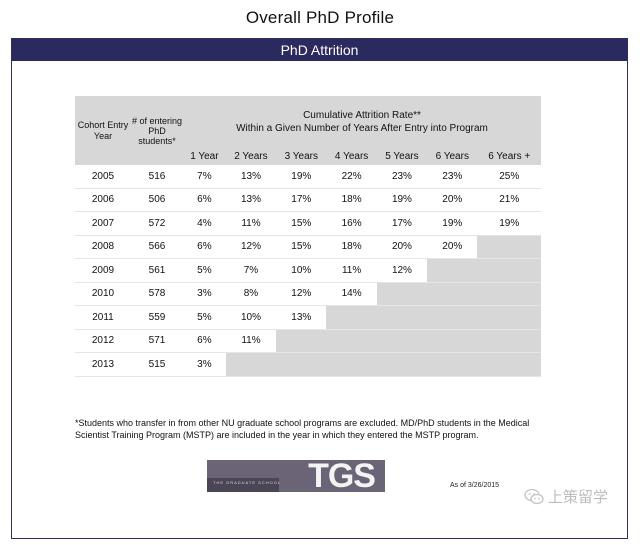 The image size is (640, 545). I want to click on attrition-rate-cell: 5%, so click(204, 317).